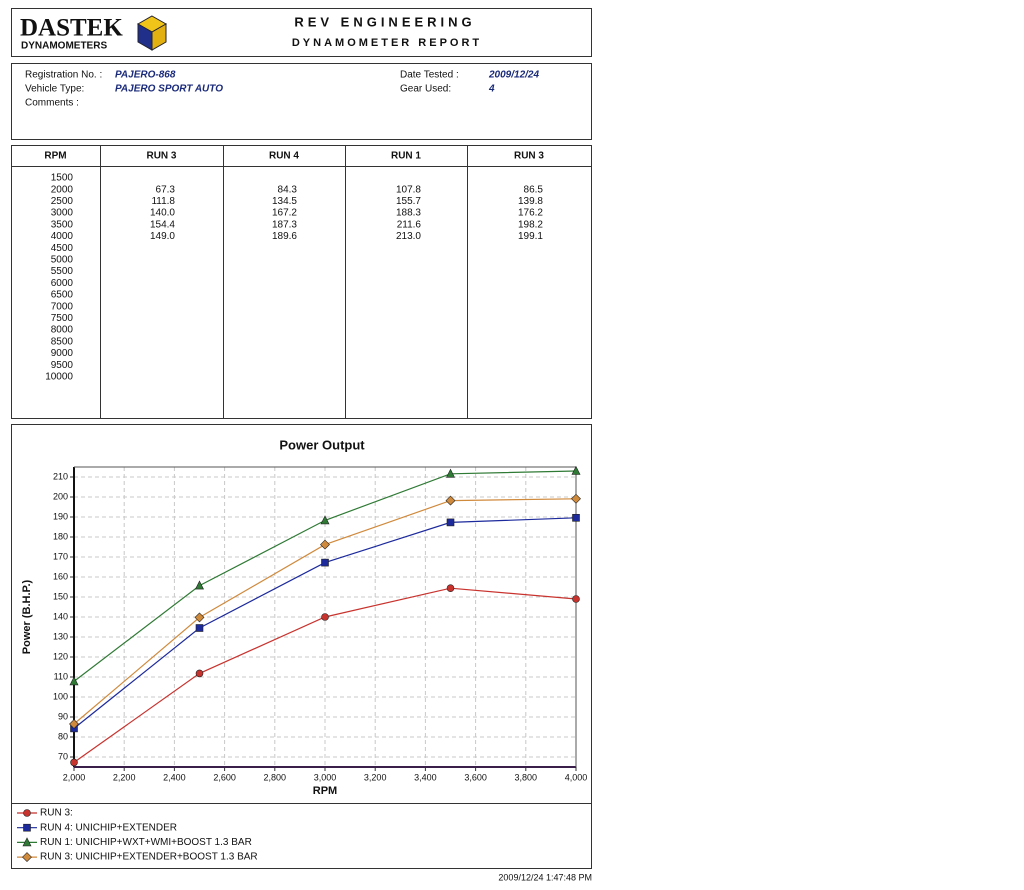 This screenshot has width=1024, height=890. I want to click on x-tick-label: 2,000, so click(74, 777).